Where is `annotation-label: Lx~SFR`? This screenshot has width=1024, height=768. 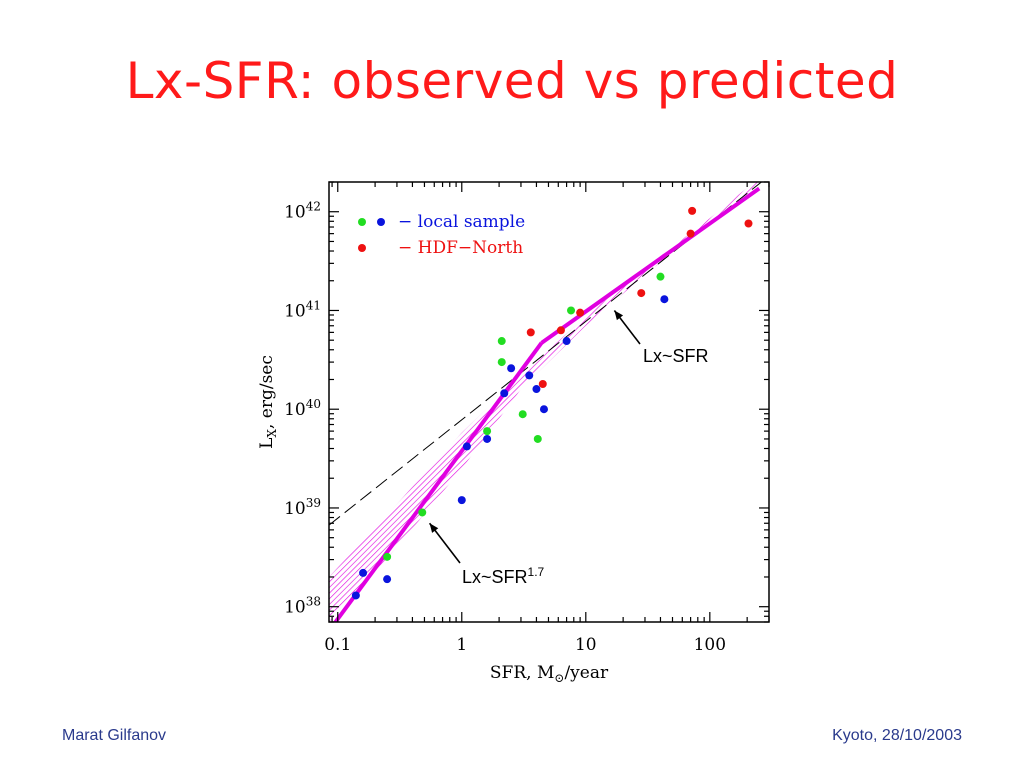 annotation-label: Lx~SFR is located at coordinates (676, 356).